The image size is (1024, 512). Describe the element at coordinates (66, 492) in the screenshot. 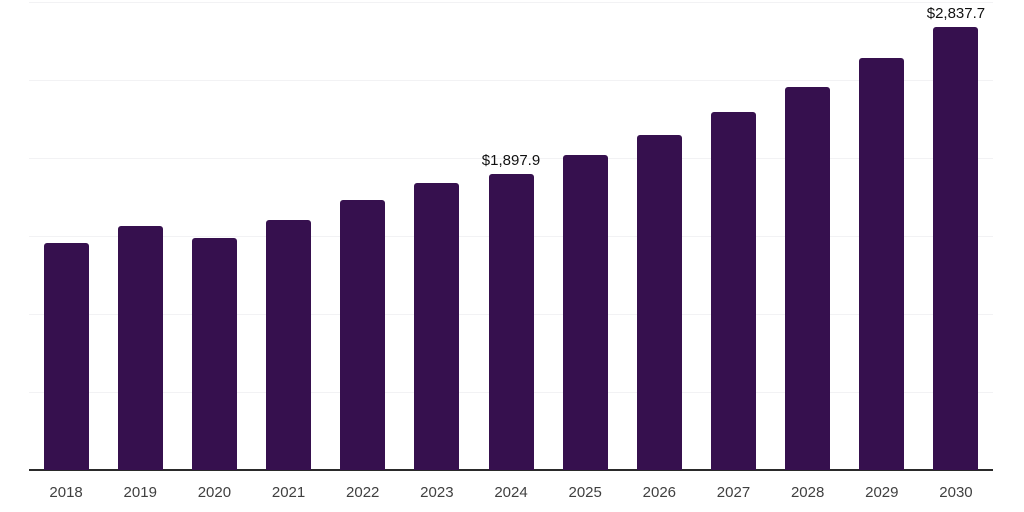

I see `x-tick-2018: 2018` at that location.